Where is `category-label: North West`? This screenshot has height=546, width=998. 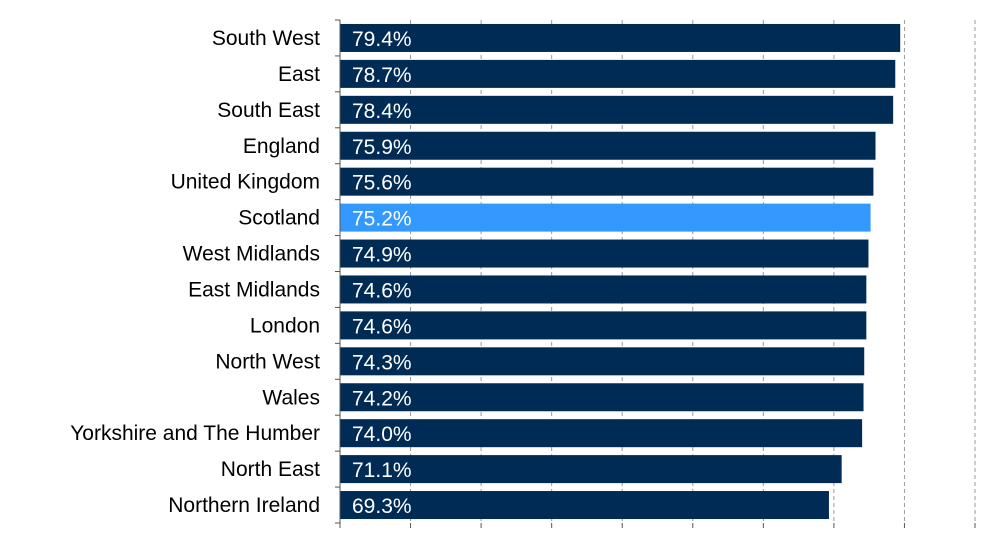 category-label: North West is located at coordinates (267, 361).